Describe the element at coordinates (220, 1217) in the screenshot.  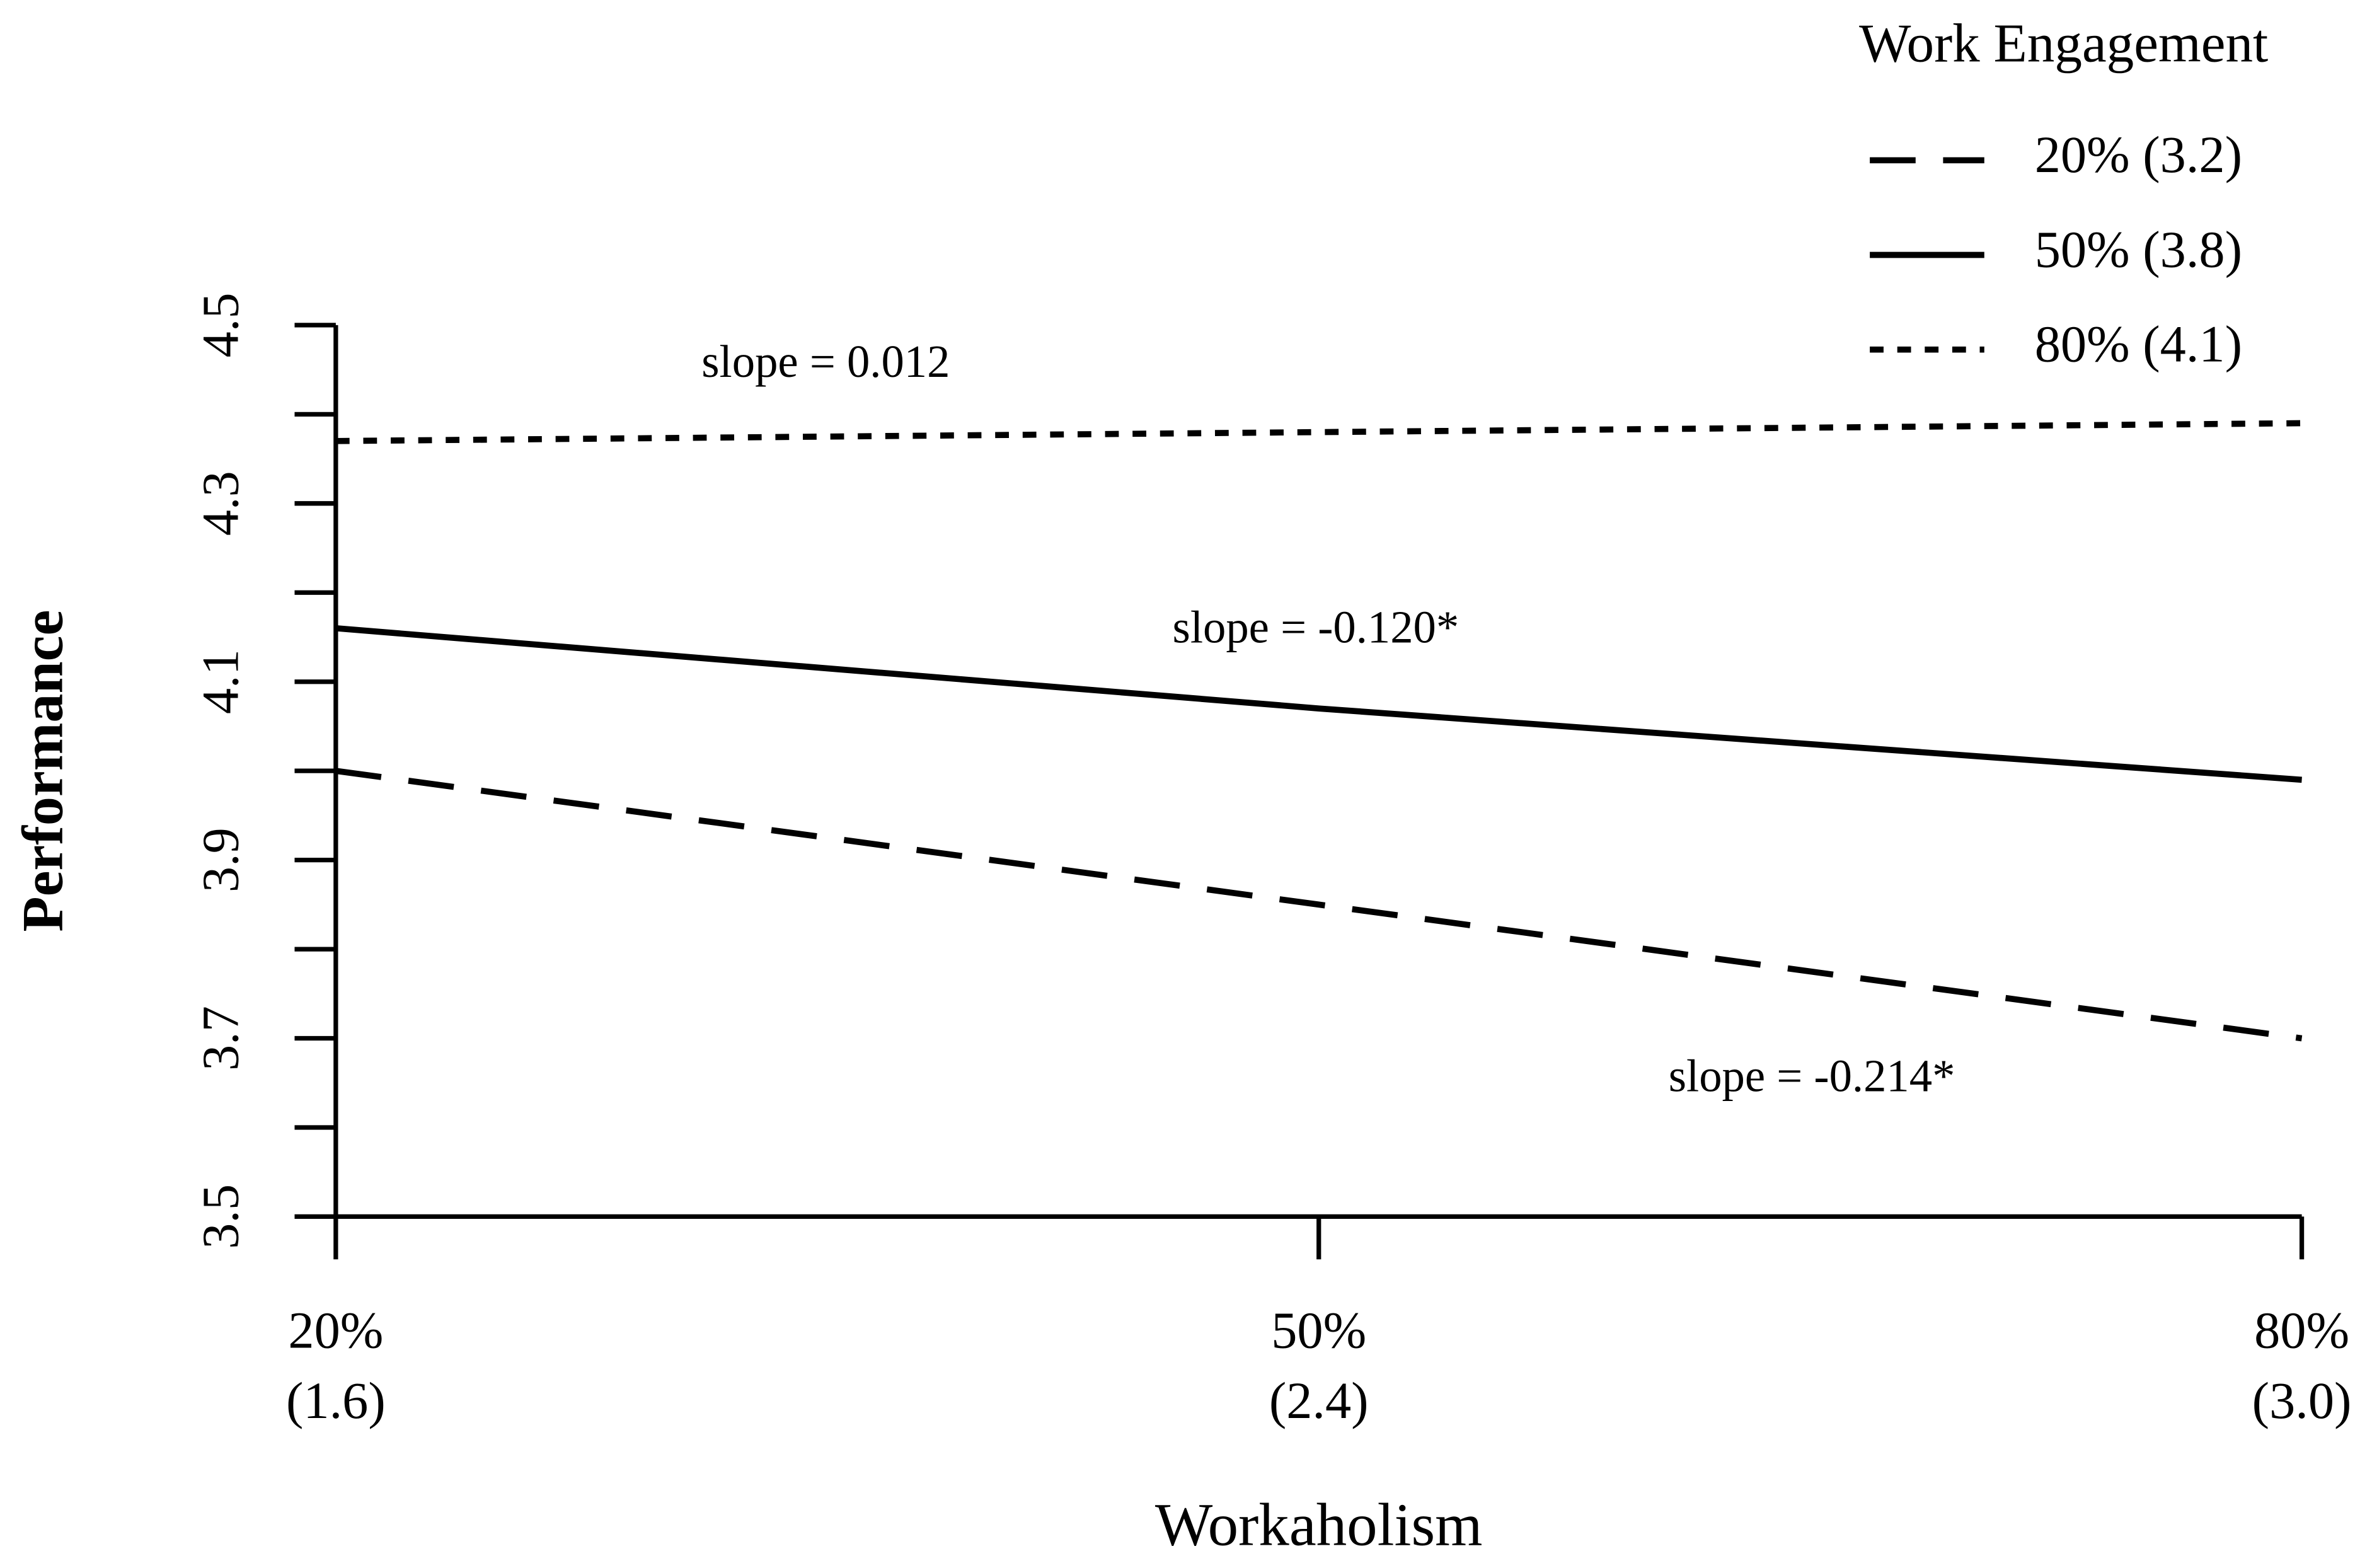
I see `y-tick-label: 3.5` at that location.